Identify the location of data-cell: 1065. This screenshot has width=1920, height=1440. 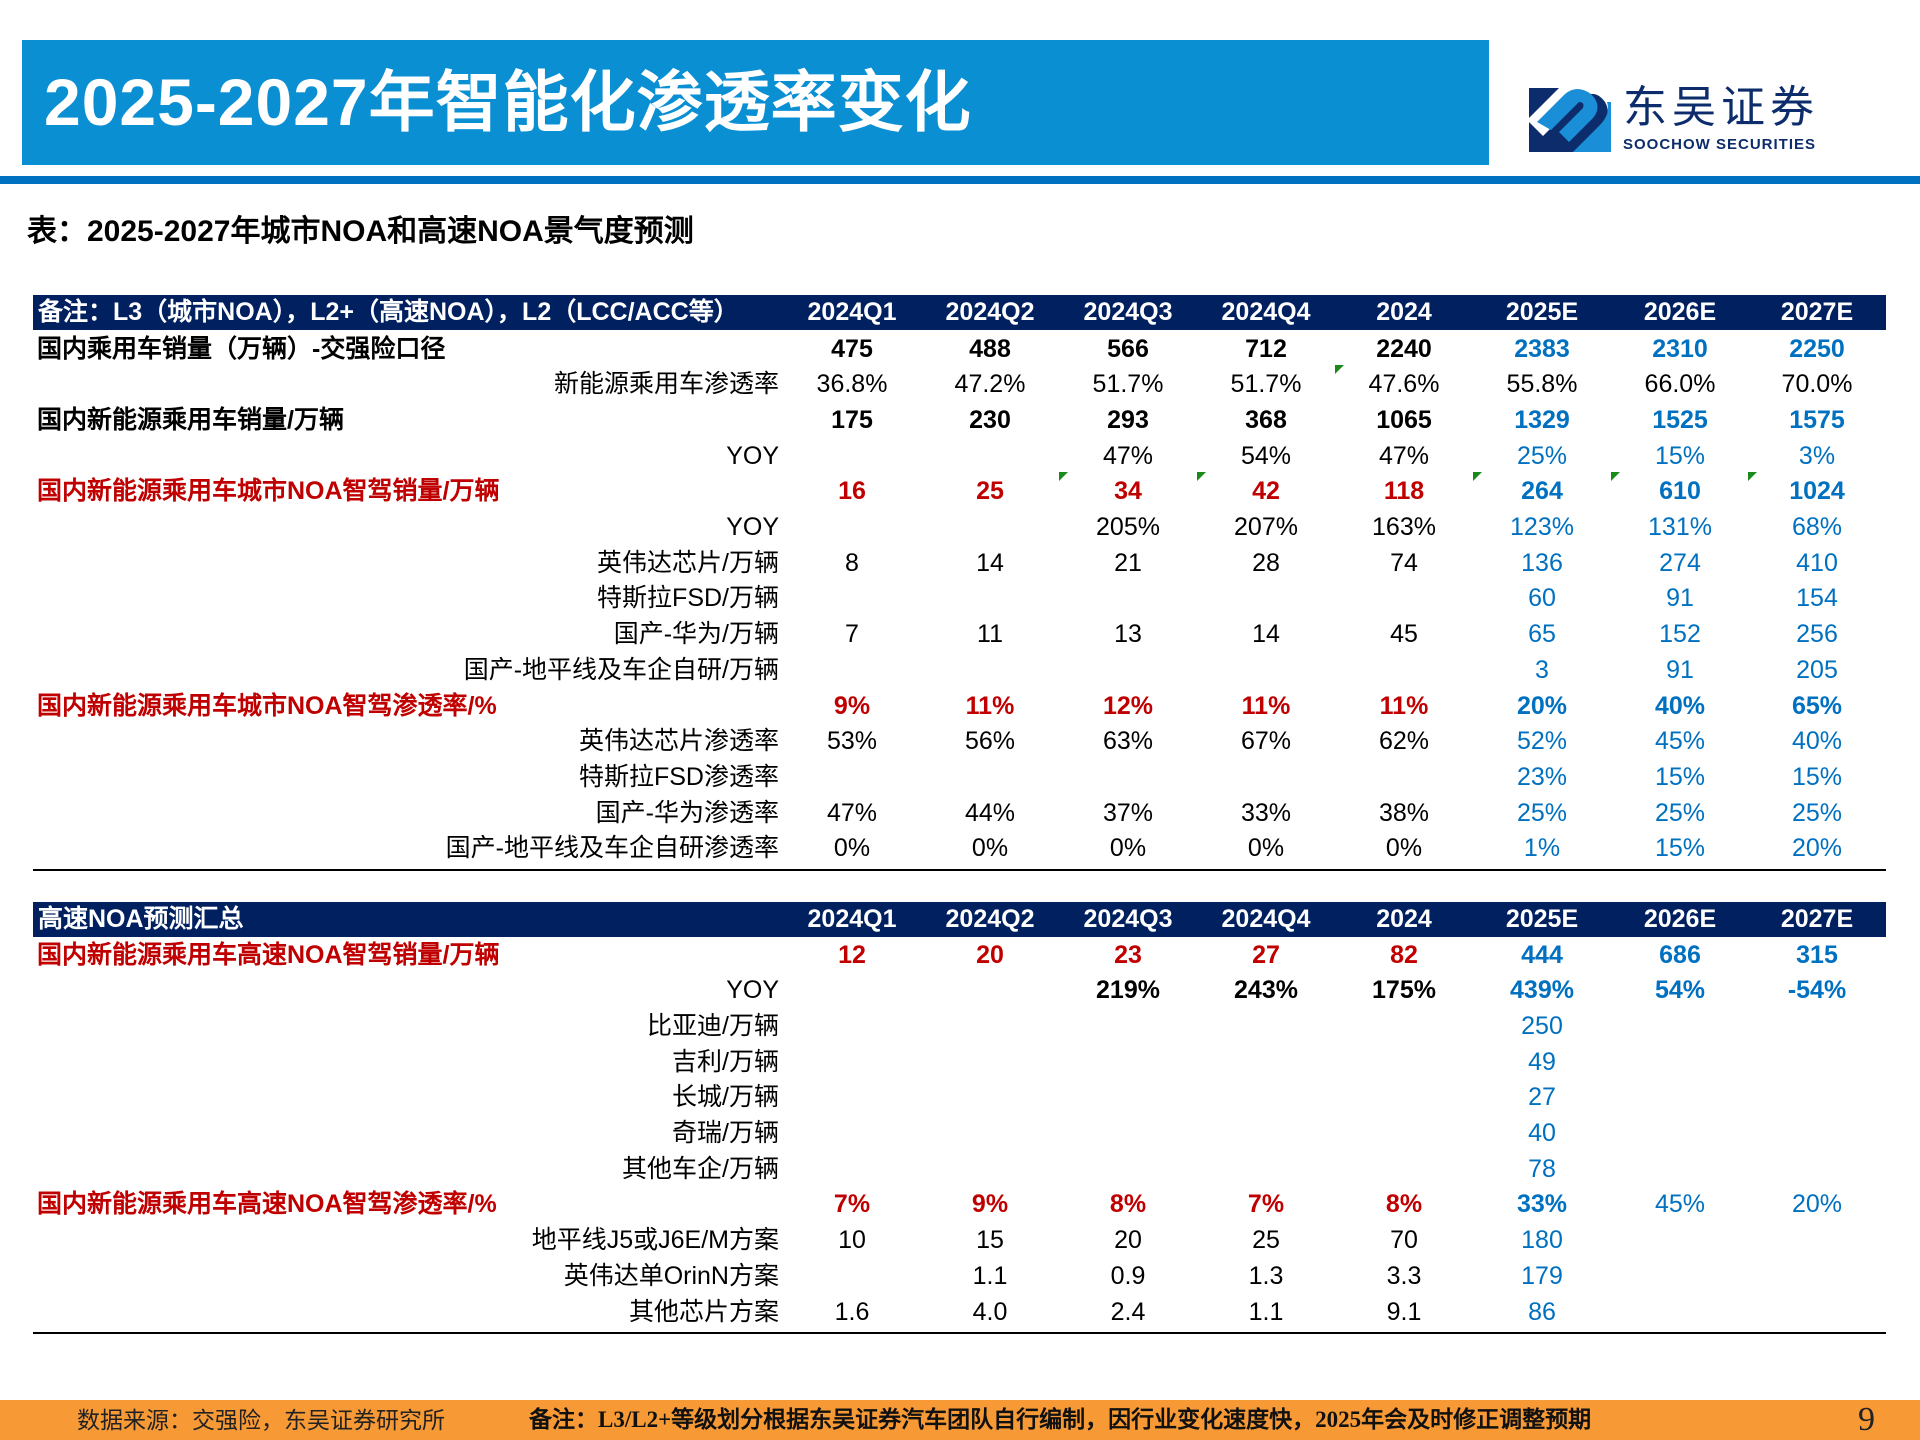
(1404, 419).